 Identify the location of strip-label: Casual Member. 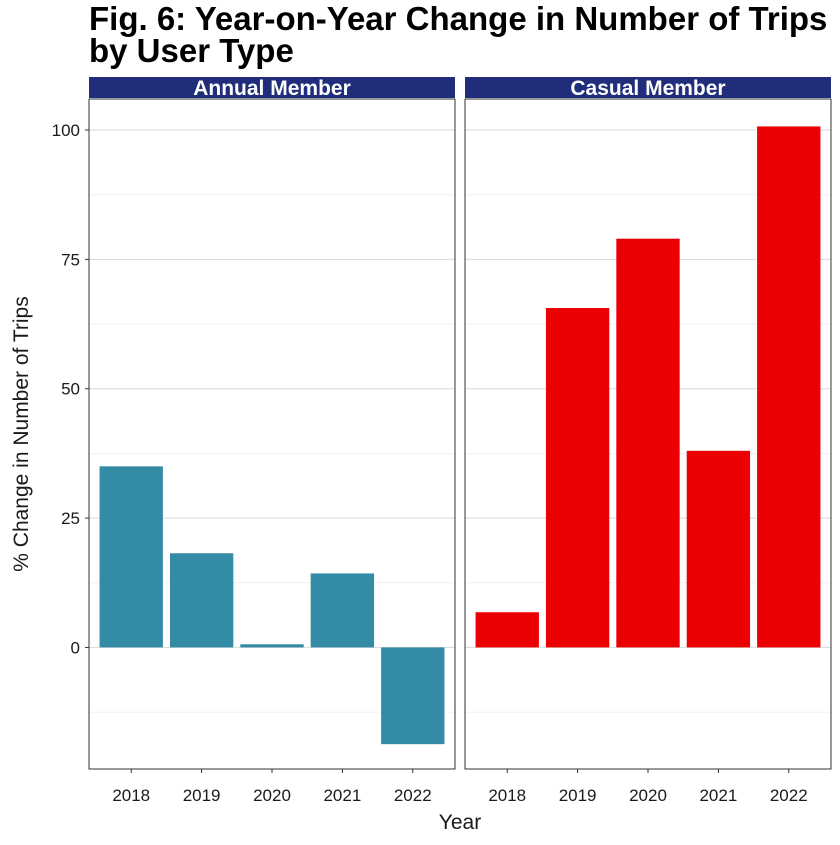
(647, 88).